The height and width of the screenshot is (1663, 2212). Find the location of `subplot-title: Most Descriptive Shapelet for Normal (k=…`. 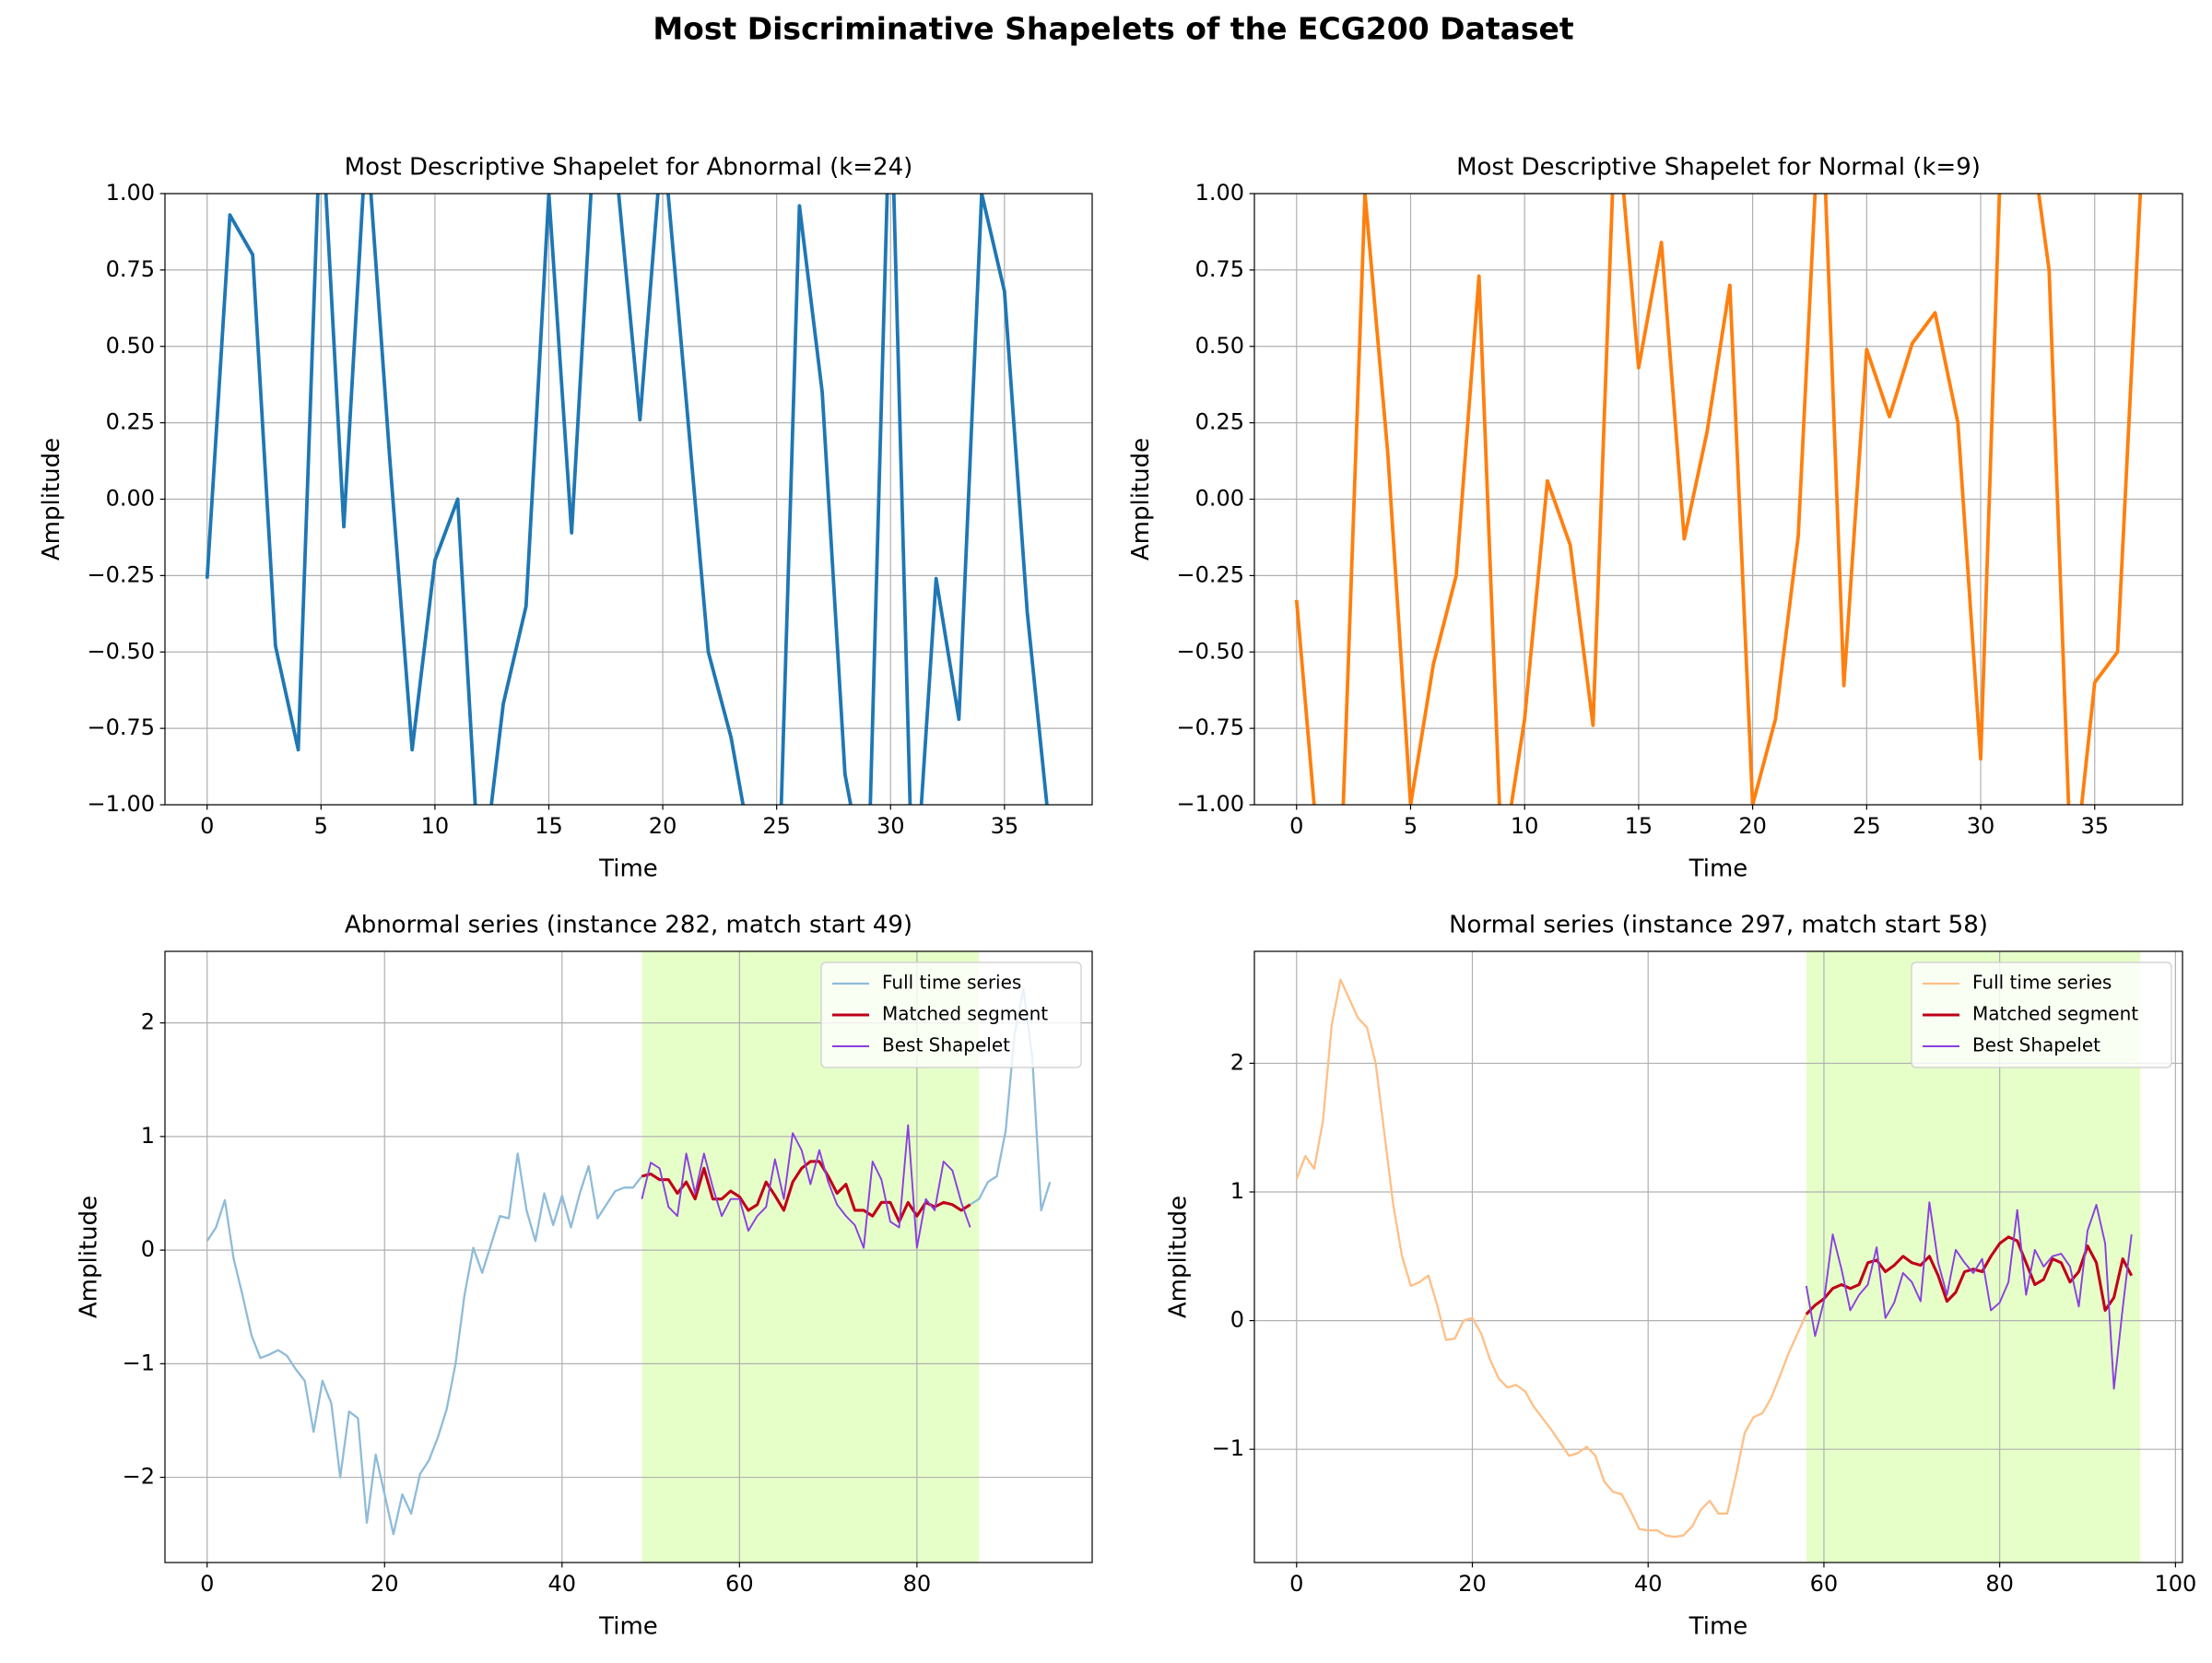

subplot-title: Most Descriptive Shapelet for Normal (k=… is located at coordinates (1718, 168).